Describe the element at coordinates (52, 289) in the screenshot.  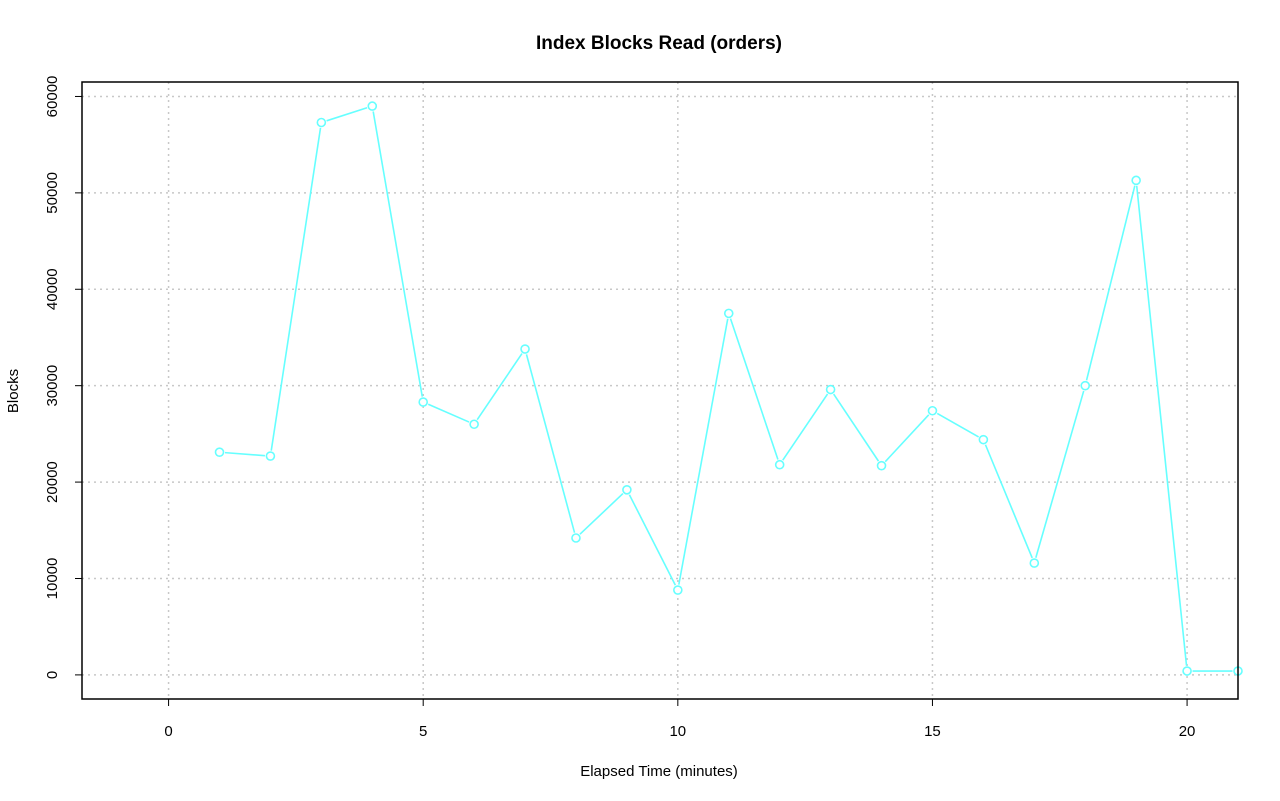
I see `y-tick-label: 40000` at that location.